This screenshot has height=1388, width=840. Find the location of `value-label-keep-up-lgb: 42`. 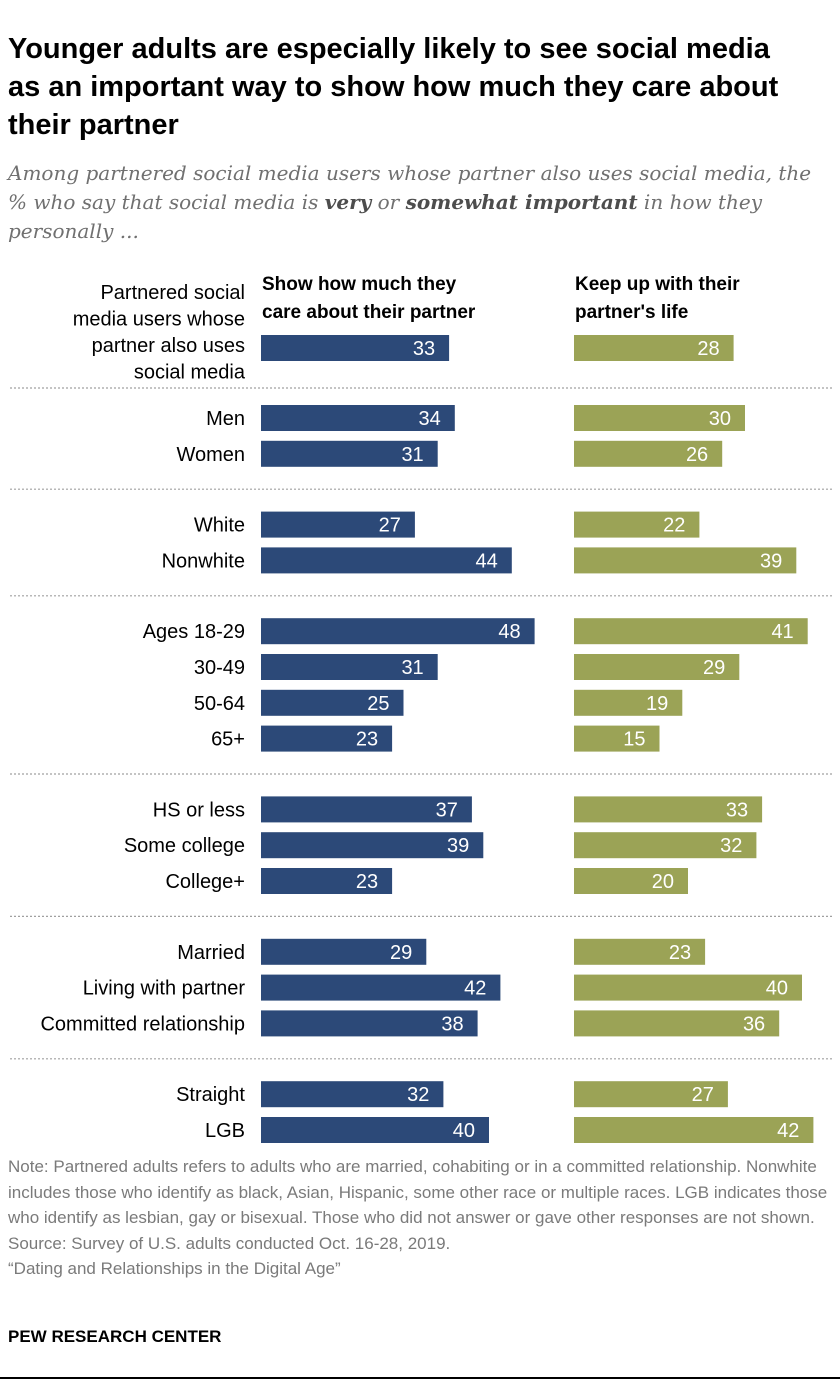

value-label-keep-up-lgb: 42 is located at coordinates (788, 1131).